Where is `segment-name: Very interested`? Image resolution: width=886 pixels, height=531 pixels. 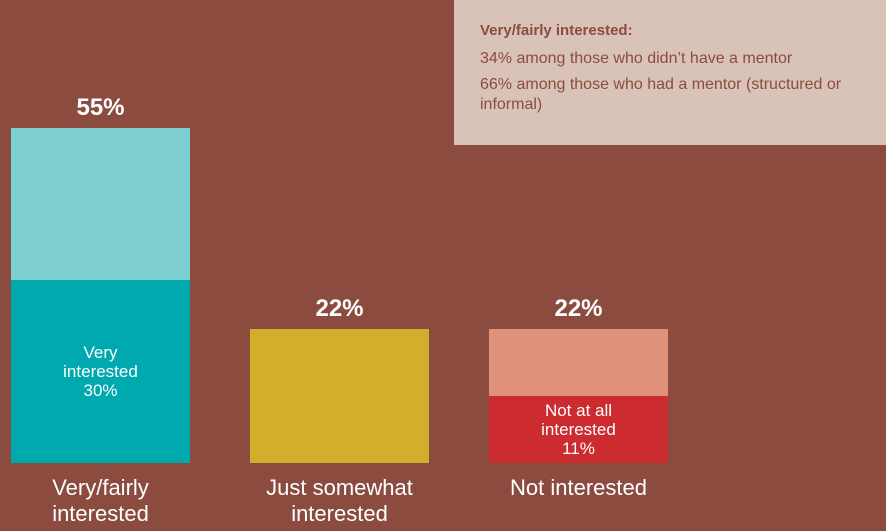
segment-name: Very interested is located at coordinates (100, 362).